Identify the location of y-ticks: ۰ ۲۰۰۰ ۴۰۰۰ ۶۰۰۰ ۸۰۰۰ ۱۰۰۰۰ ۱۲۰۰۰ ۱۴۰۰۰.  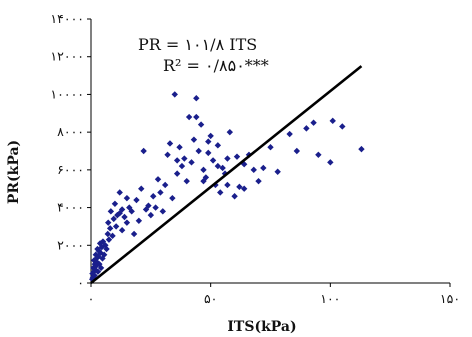
(70, 150).